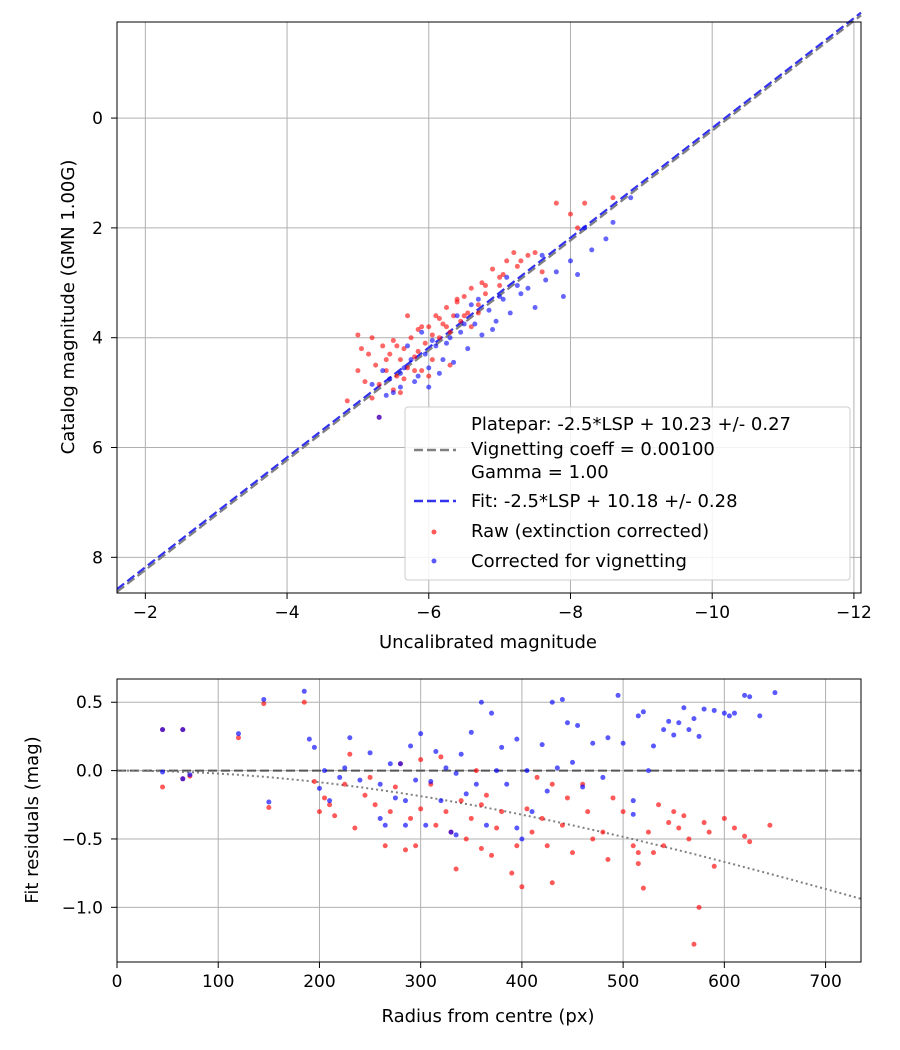  What do you see at coordinates (593, 449) in the screenshot?
I see `legend-vignetting-label: Vignetting coeff = 0.00100` at bounding box center [593, 449].